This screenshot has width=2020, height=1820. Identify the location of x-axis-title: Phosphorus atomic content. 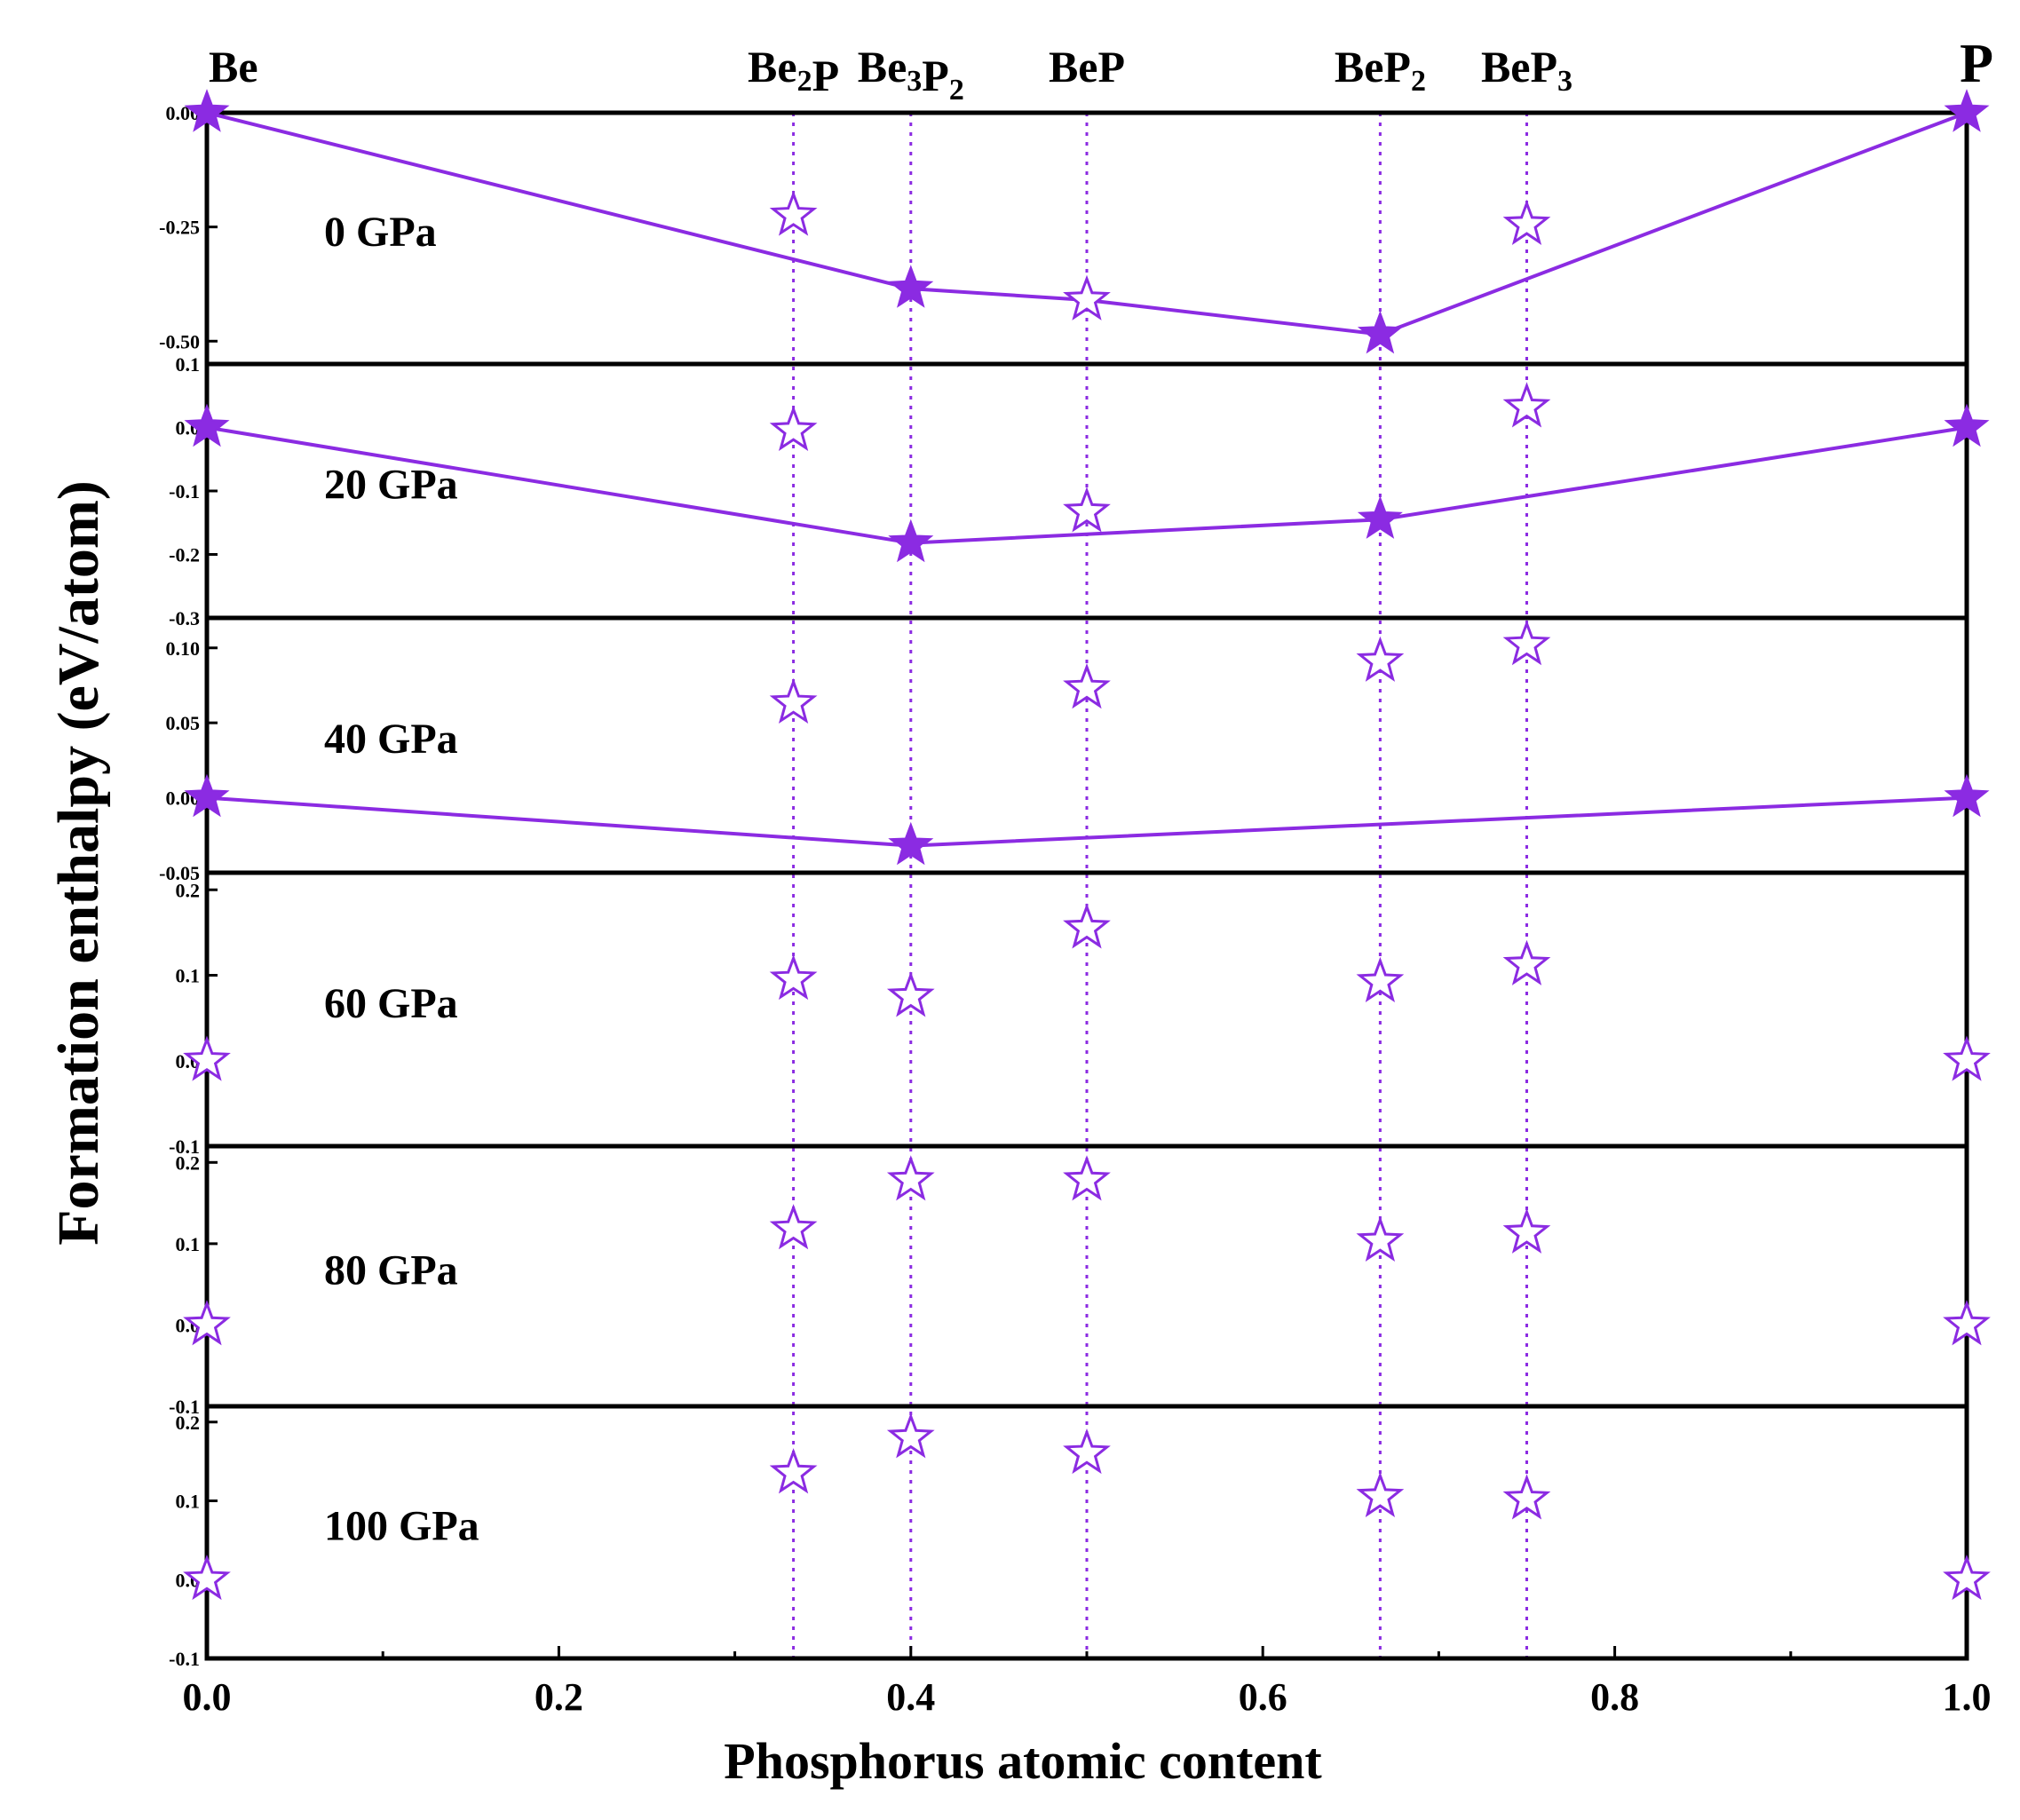
(1023, 1761).